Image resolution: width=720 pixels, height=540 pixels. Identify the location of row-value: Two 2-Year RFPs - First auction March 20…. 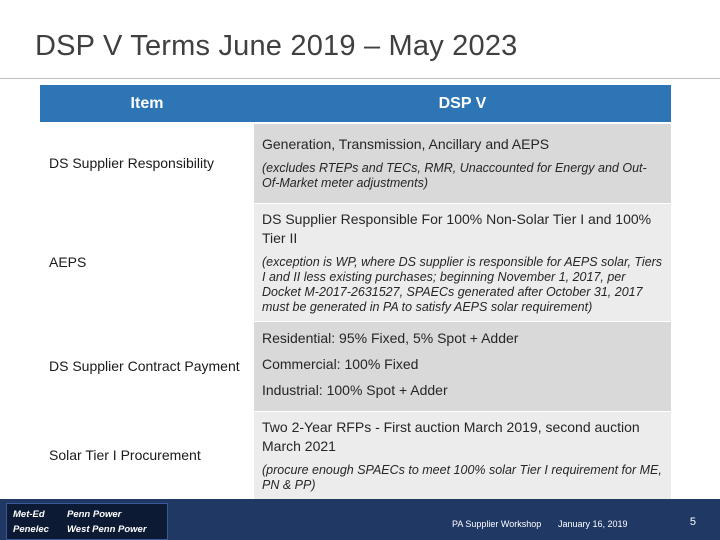
(462, 455).